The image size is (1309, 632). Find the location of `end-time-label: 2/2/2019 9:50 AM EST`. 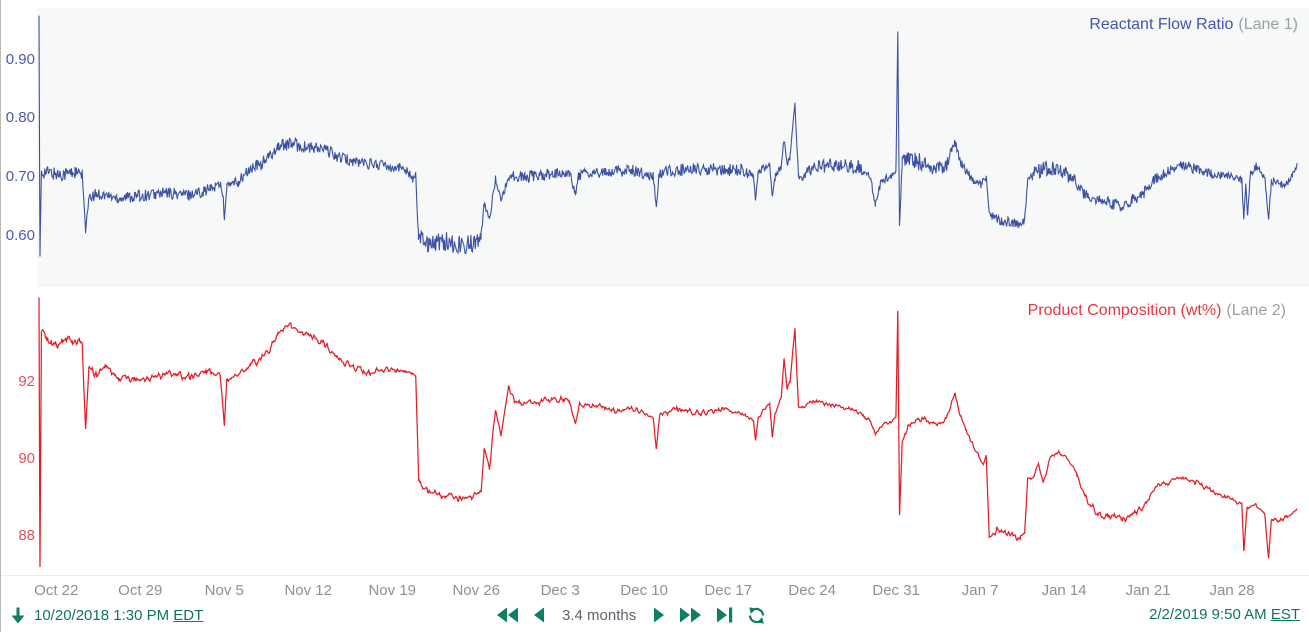

end-time-label: 2/2/2019 9:50 AM EST is located at coordinates (1224, 614).